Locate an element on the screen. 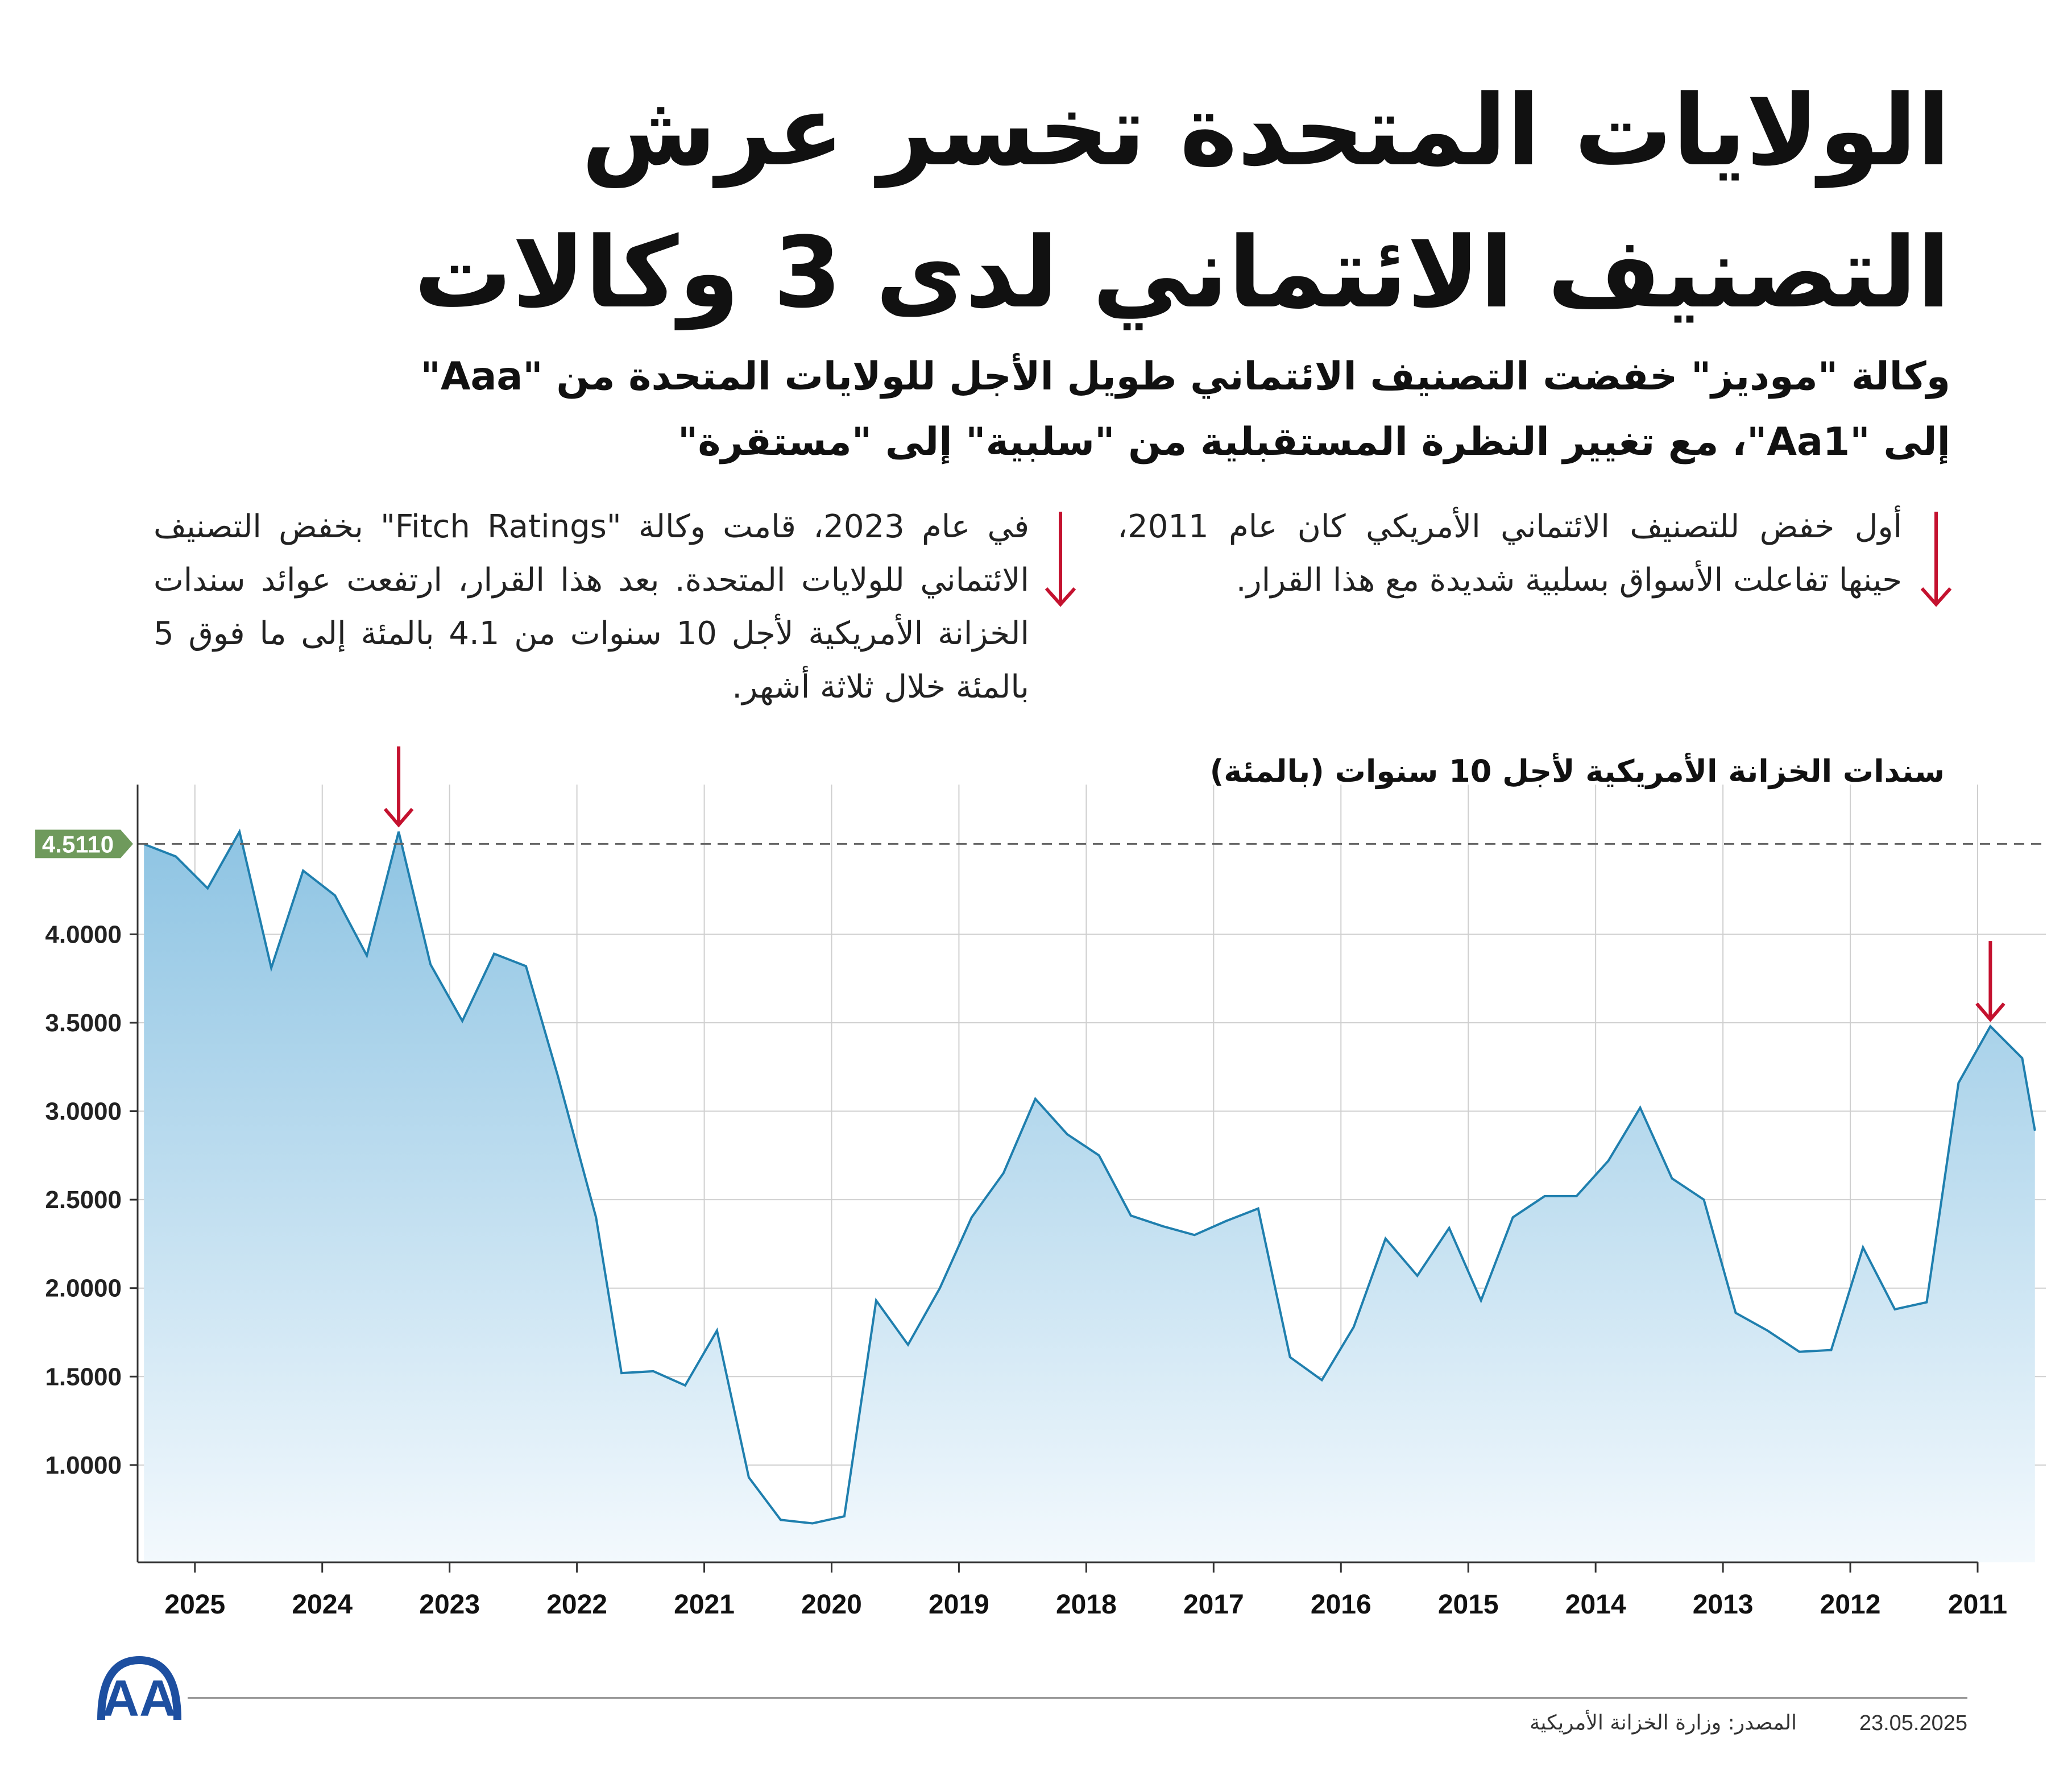  source-text: المصدر: وزارة الخزانة الأمريكية is located at coordinates (1663, 1723).